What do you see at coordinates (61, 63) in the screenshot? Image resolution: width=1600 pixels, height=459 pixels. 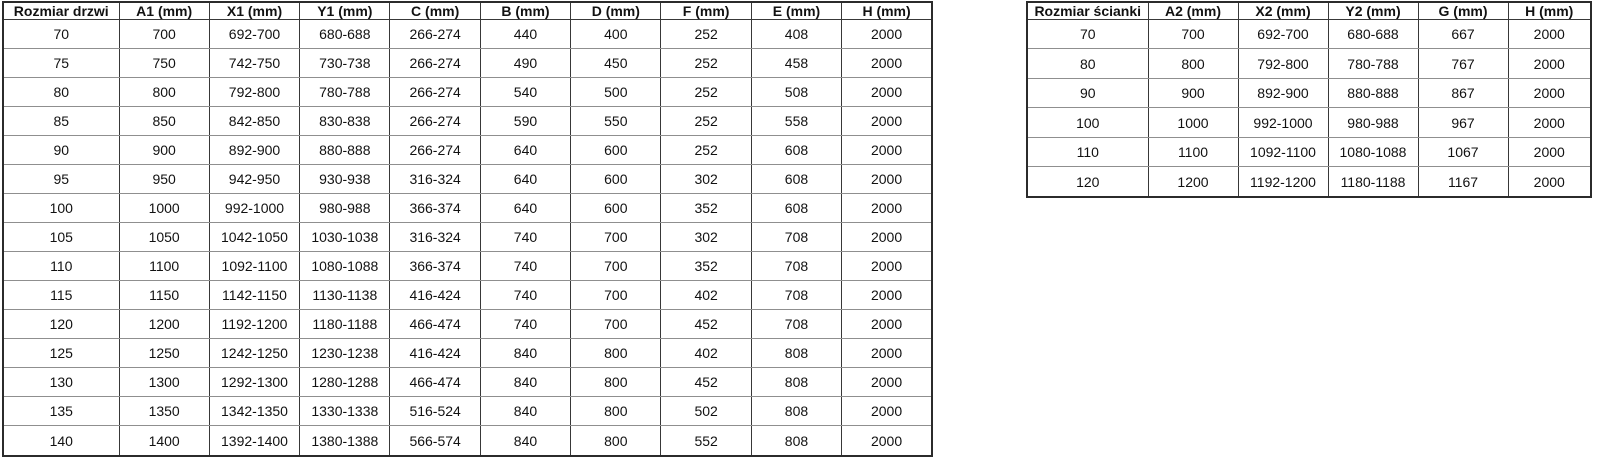 I see `table-cell: 75` at bounding box center [61, 63].